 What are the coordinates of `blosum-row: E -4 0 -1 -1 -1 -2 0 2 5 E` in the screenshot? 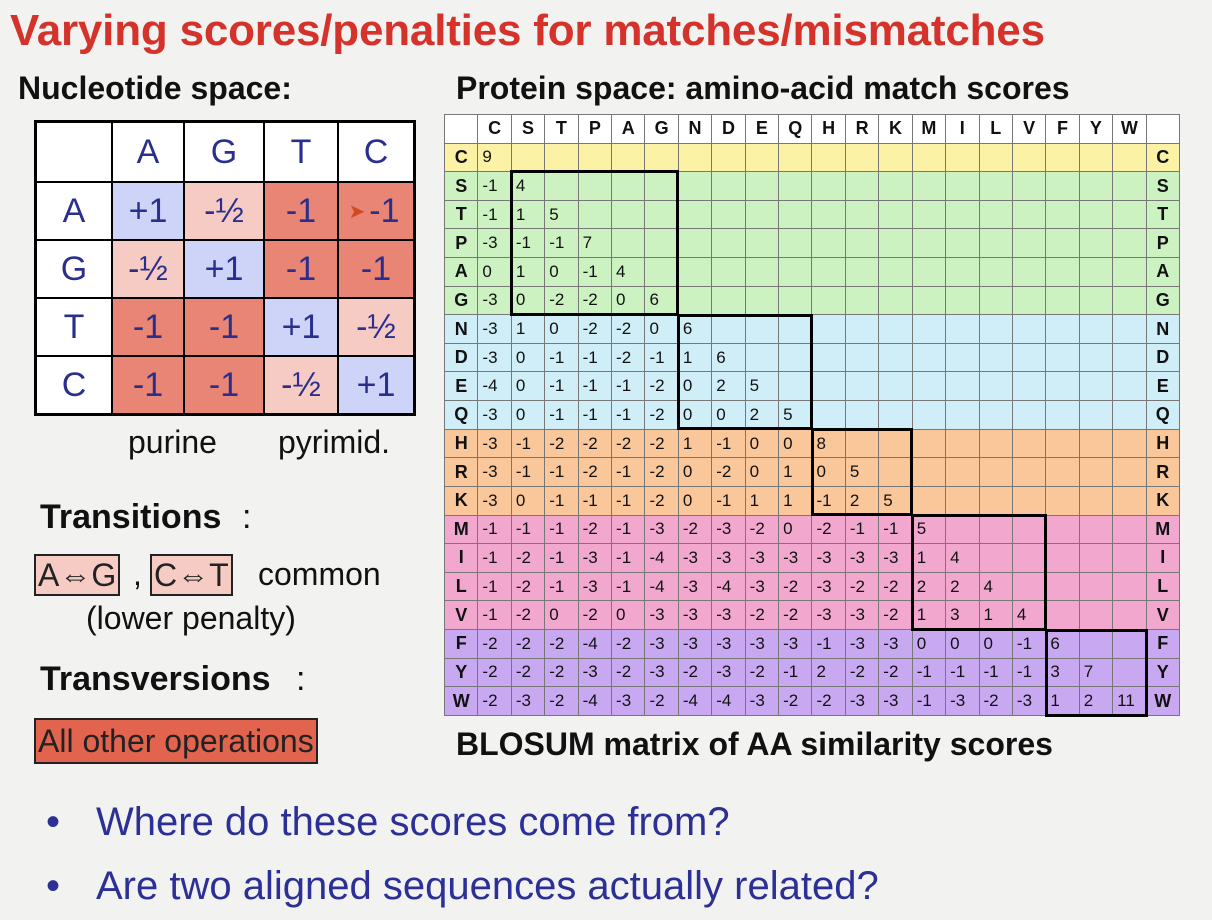 It's located at (812, 386).